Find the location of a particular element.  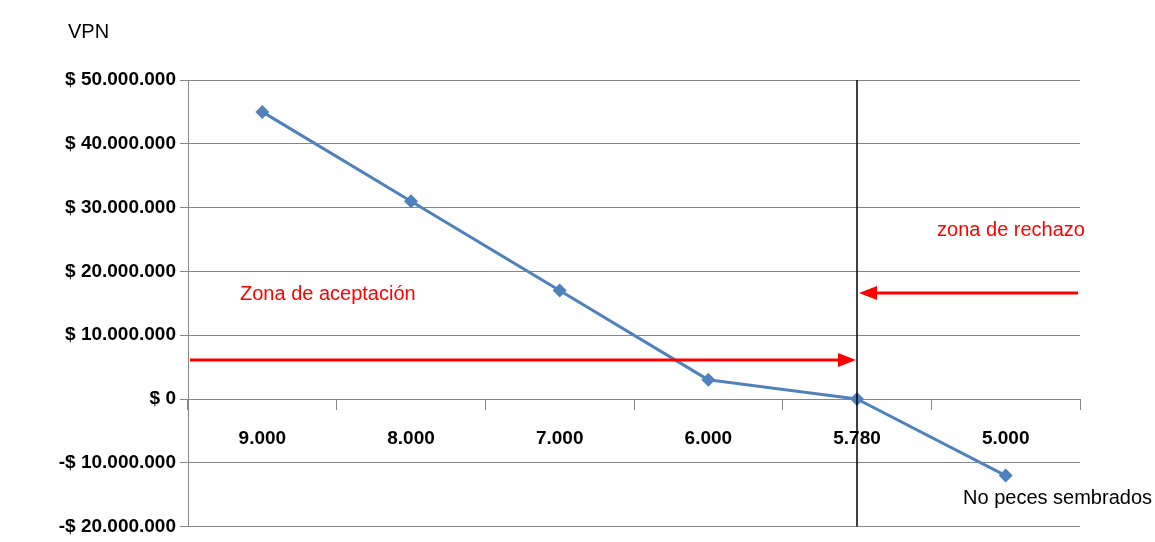

annotation: zona de rechazo is located at coordinates (1011, 228).